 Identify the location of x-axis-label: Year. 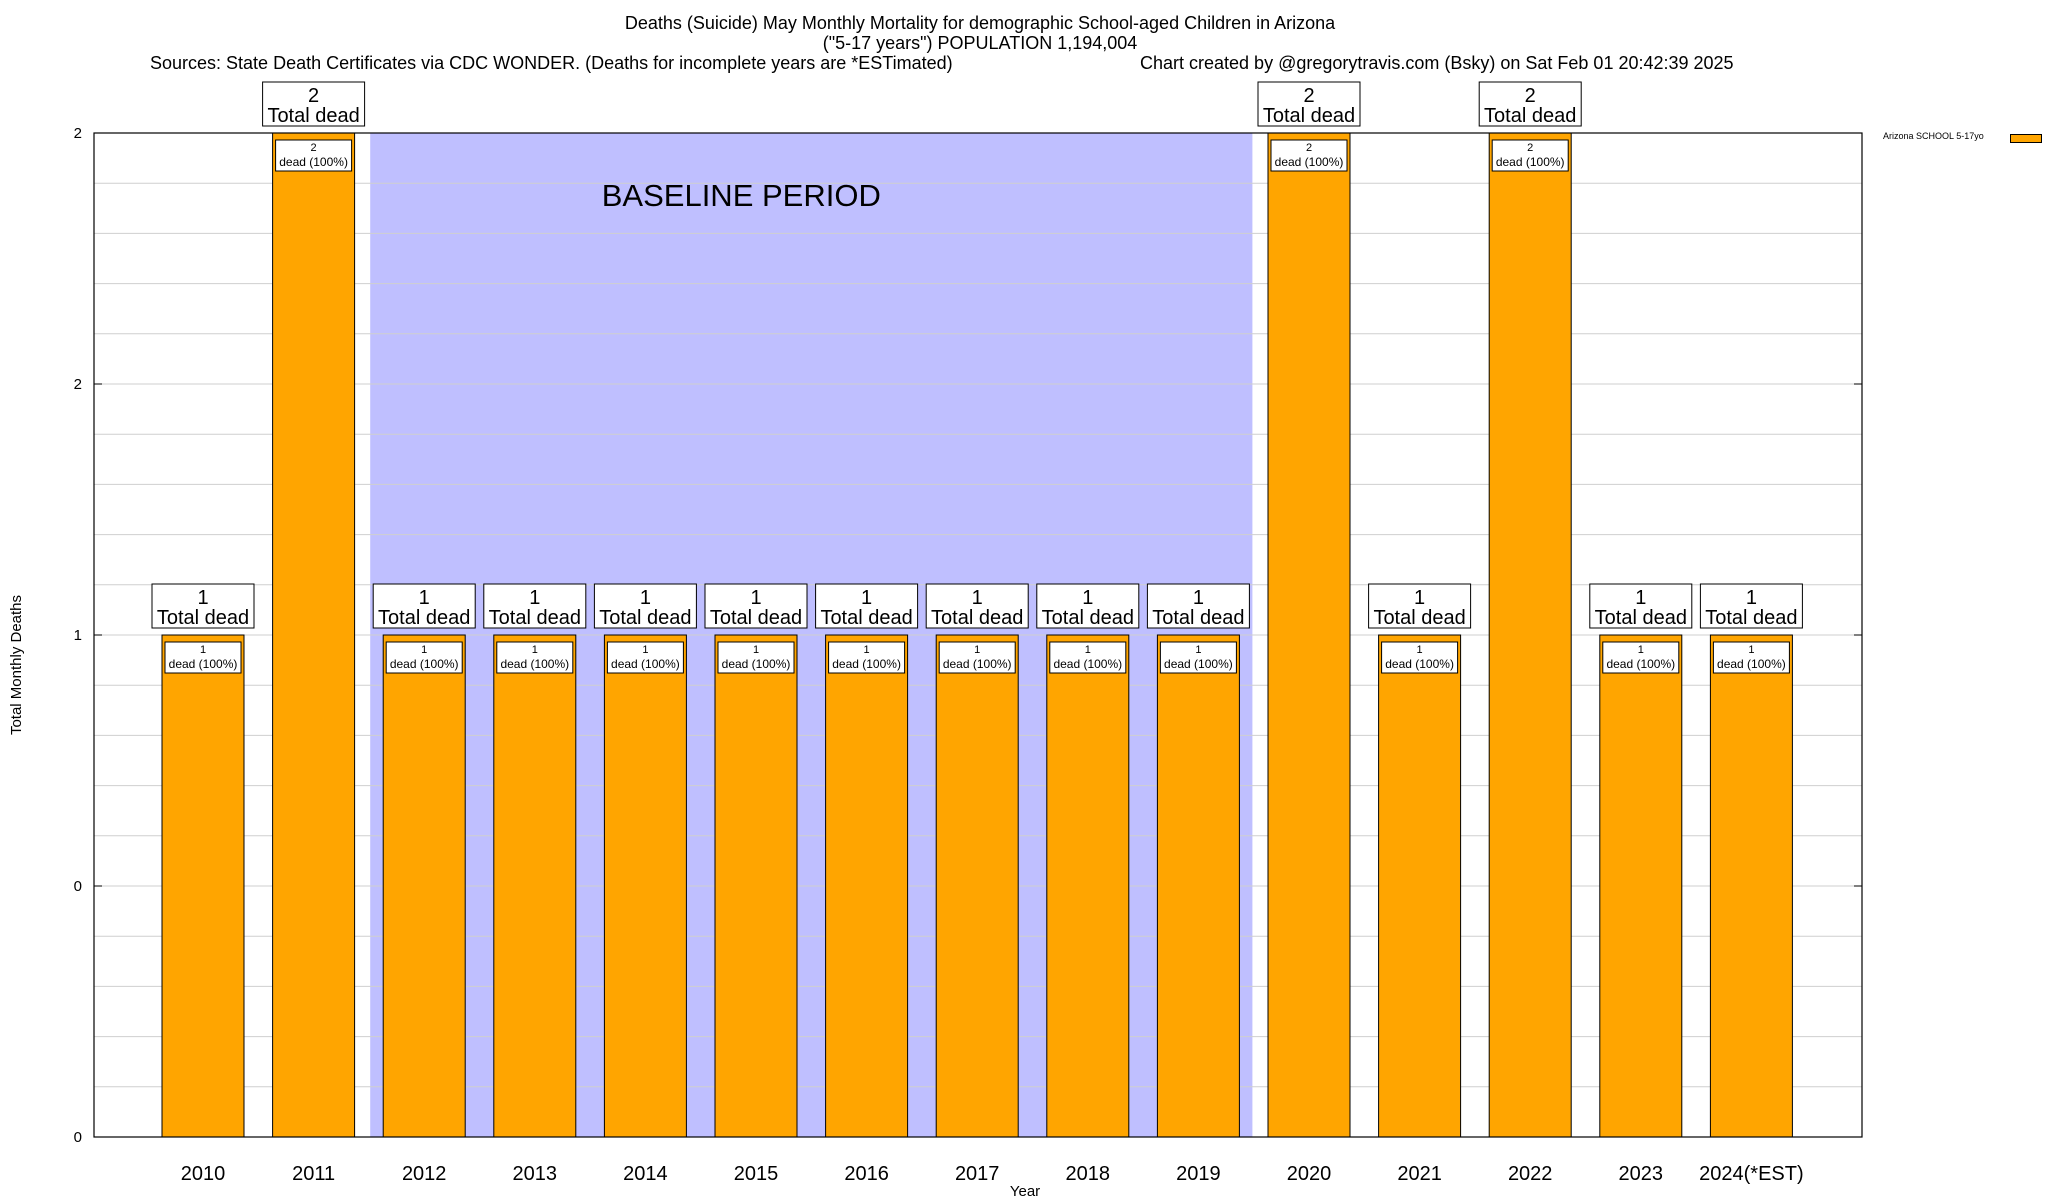
(1025, 1191).